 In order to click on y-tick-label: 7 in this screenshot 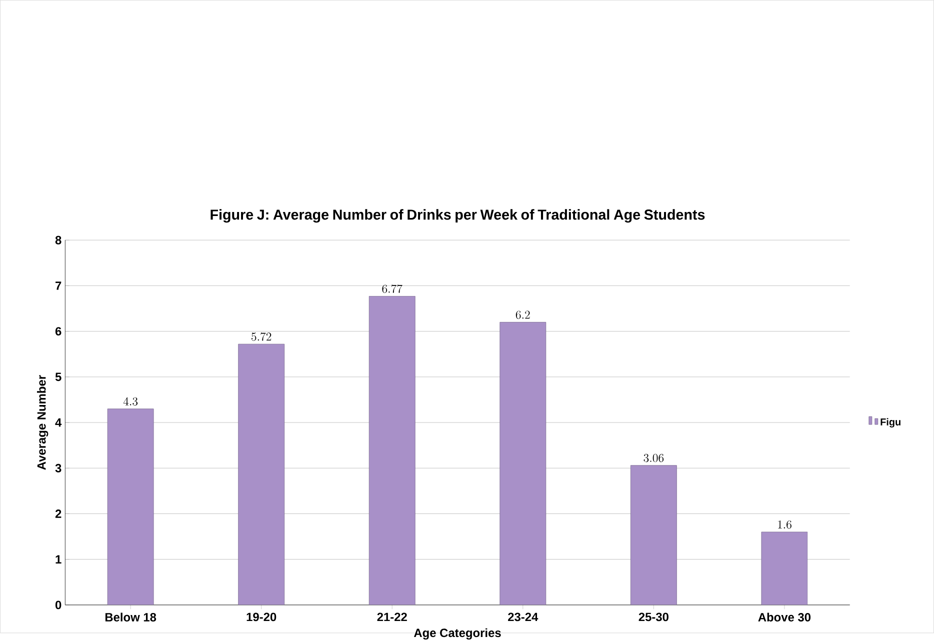, I will do `click(59, 286)`.